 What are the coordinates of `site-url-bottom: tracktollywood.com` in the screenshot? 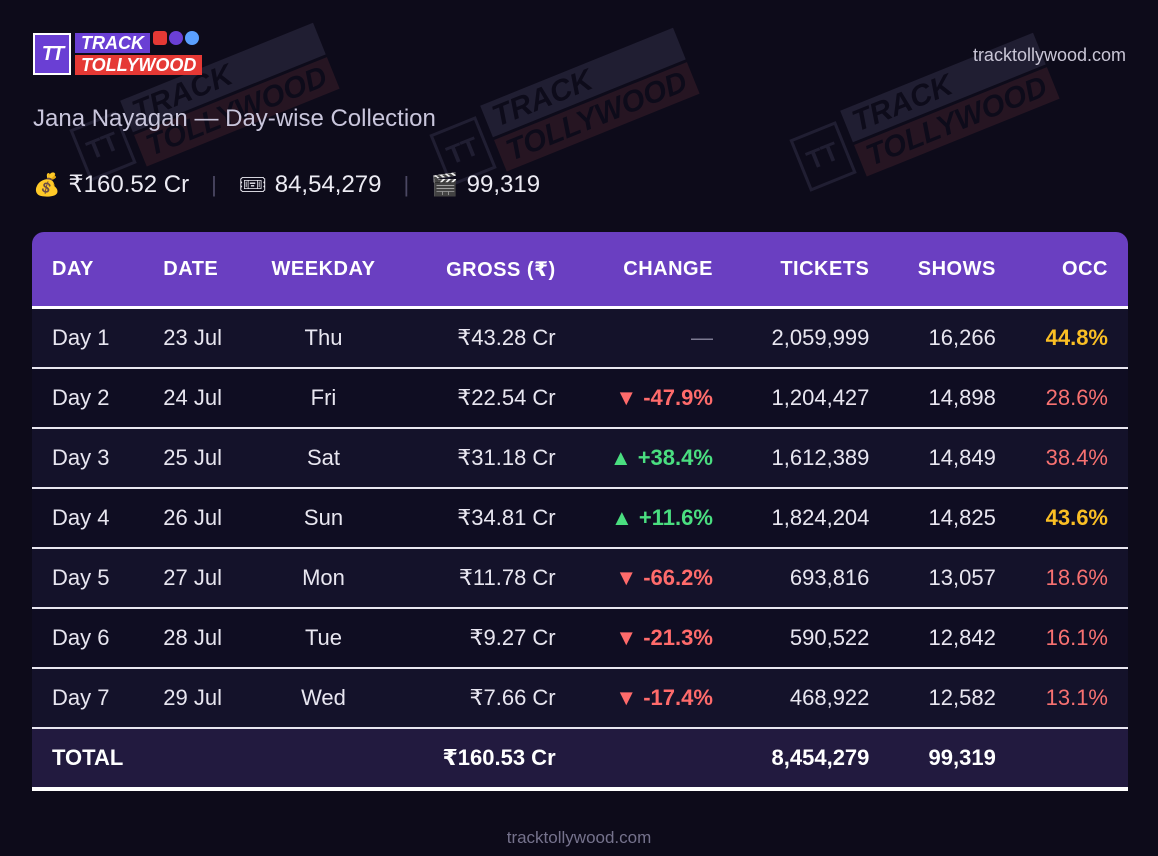 It's located at (579, 837).